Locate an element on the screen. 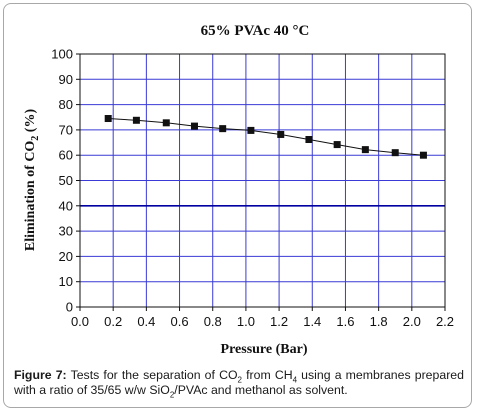 The width and height of the screenshot is (477, 413). x-tick-label: 2.2 is located at coordinates (445, 321).